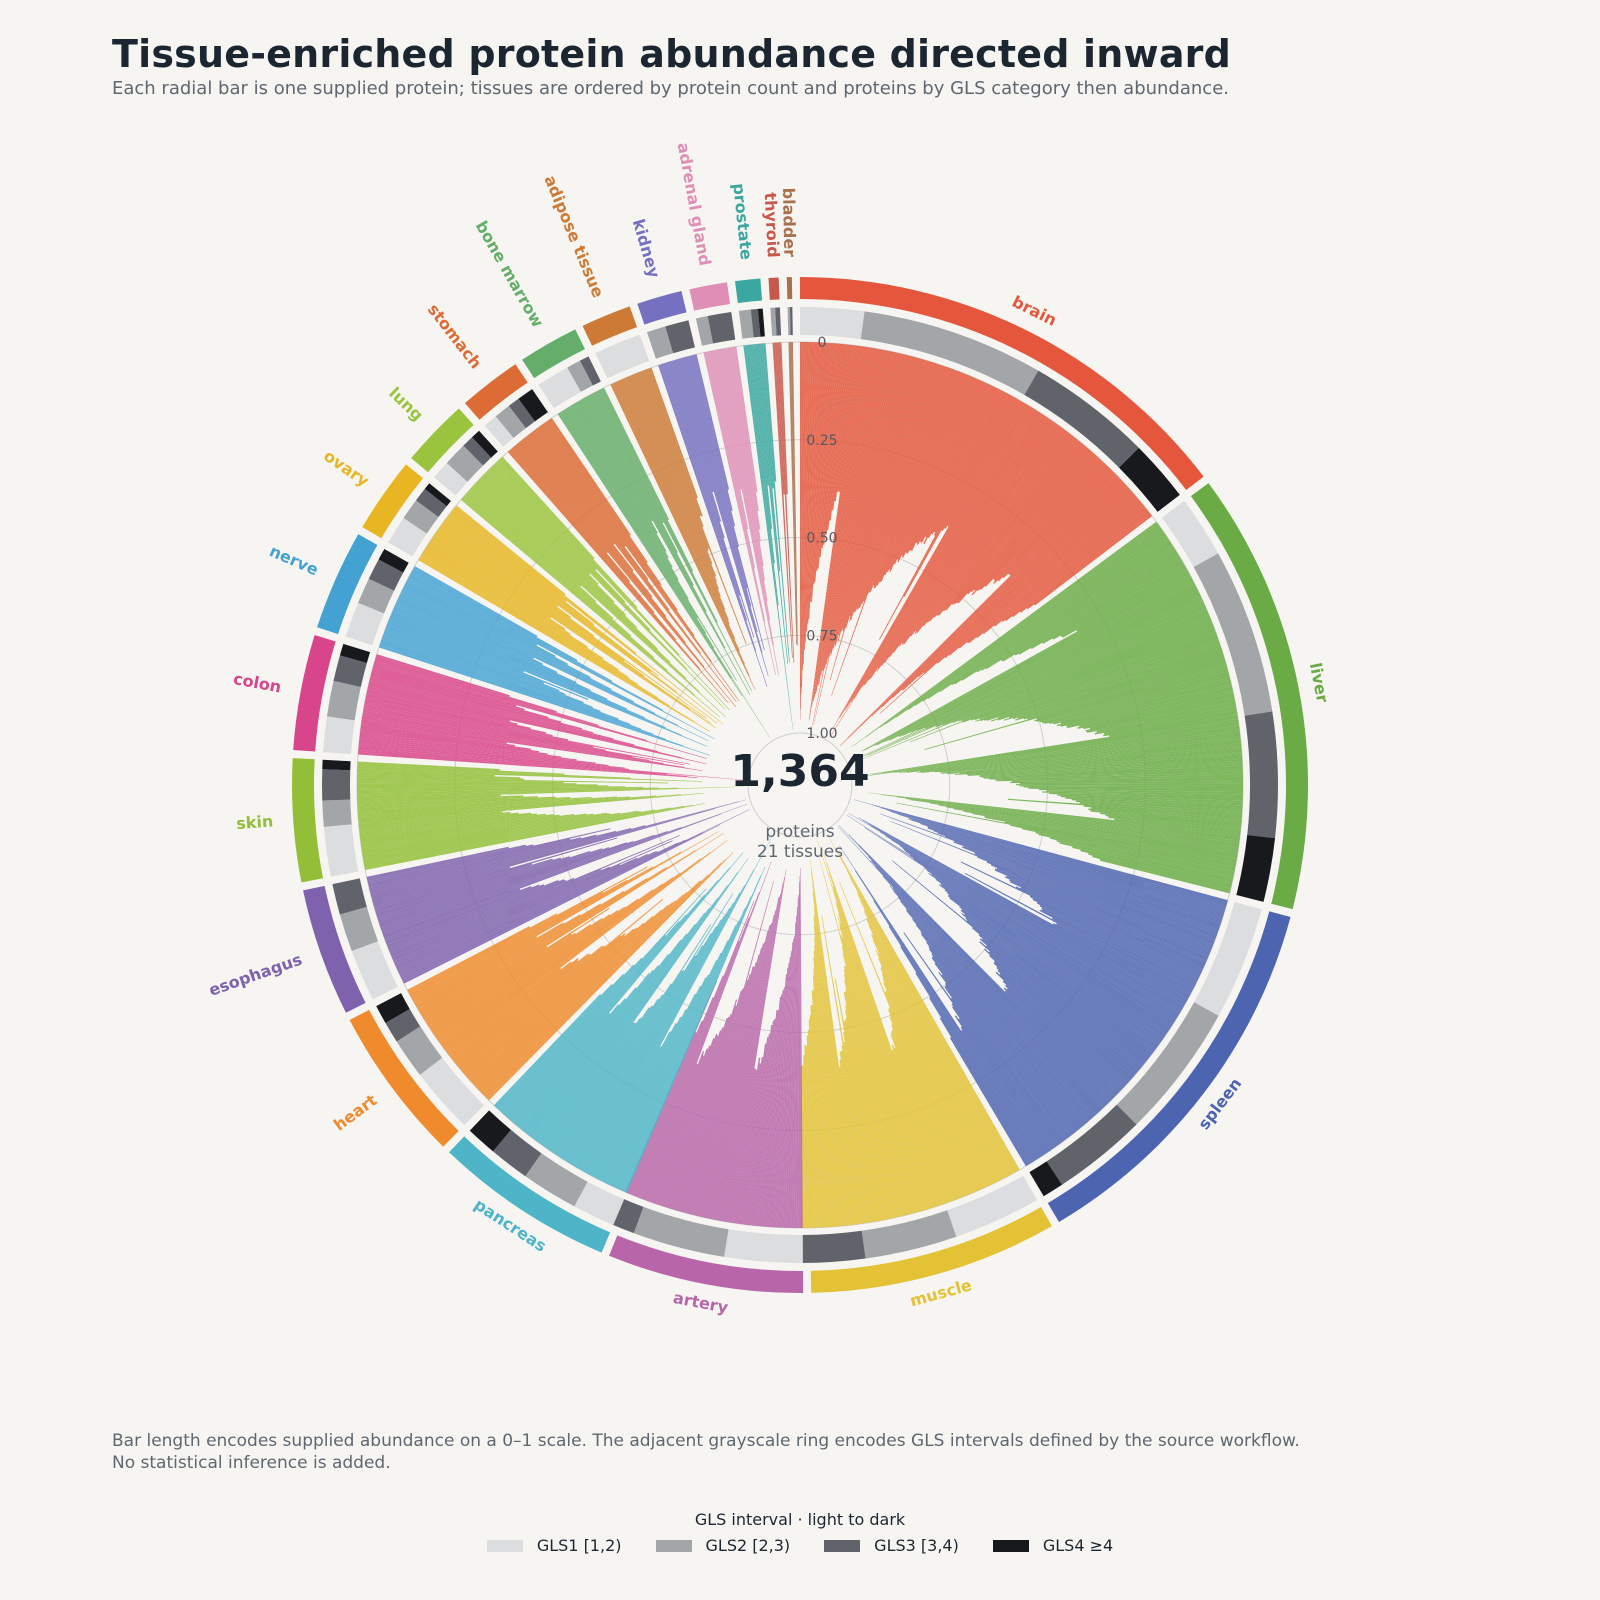  What do you see at coordinates (821, 441) in the screenshot?
I see `axis-tick-label: 0.25` at bounding box center [821, 441].